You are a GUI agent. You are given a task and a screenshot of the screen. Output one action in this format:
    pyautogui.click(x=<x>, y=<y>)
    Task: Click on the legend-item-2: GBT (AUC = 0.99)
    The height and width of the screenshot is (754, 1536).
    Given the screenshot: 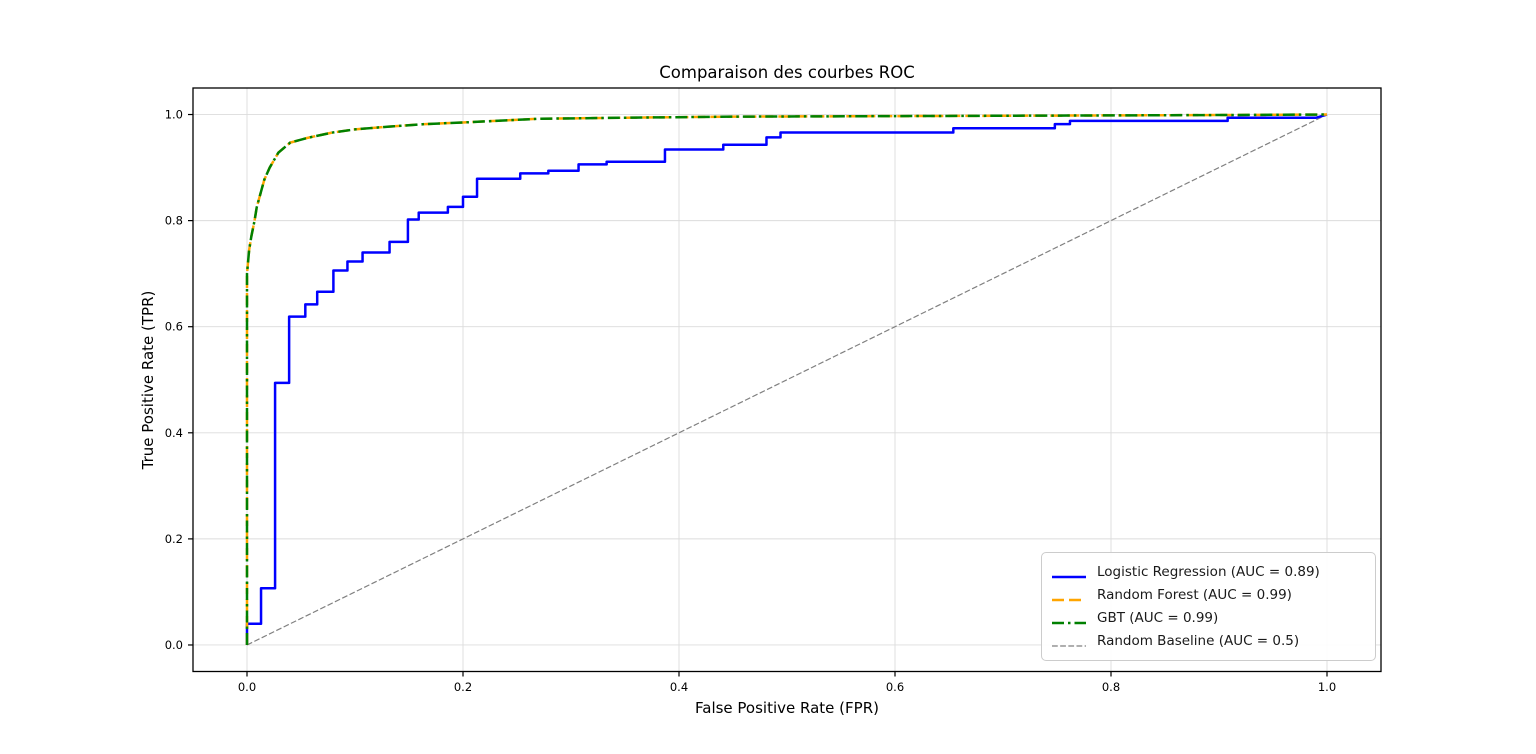 What is the action you would take?
    pyautogui.click(x=1208, y=618)
    